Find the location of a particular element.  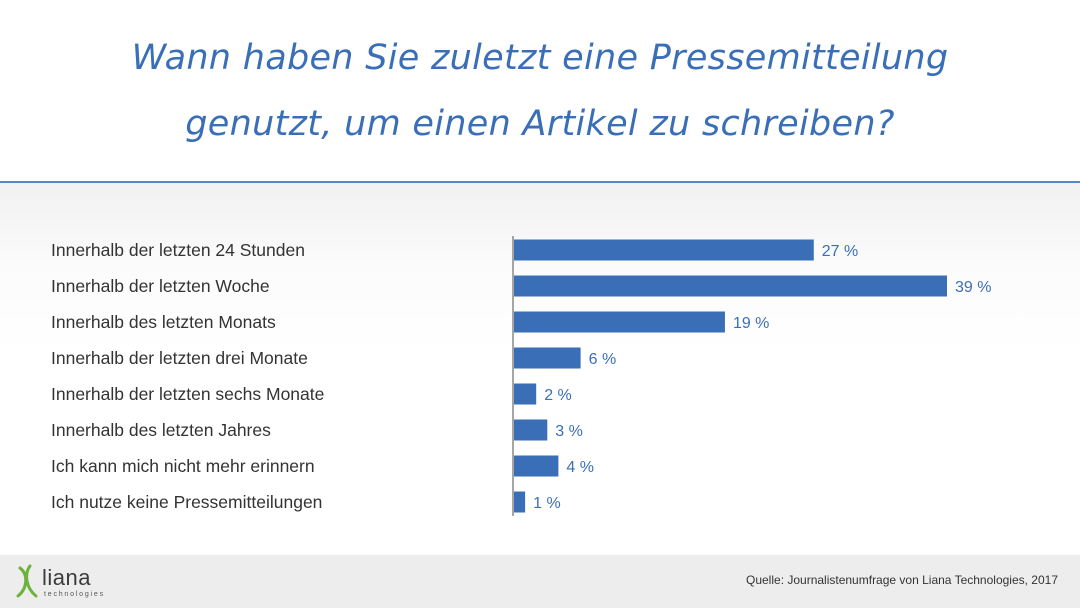

logo-wordmark: liana is located at coordinates (66, 577).